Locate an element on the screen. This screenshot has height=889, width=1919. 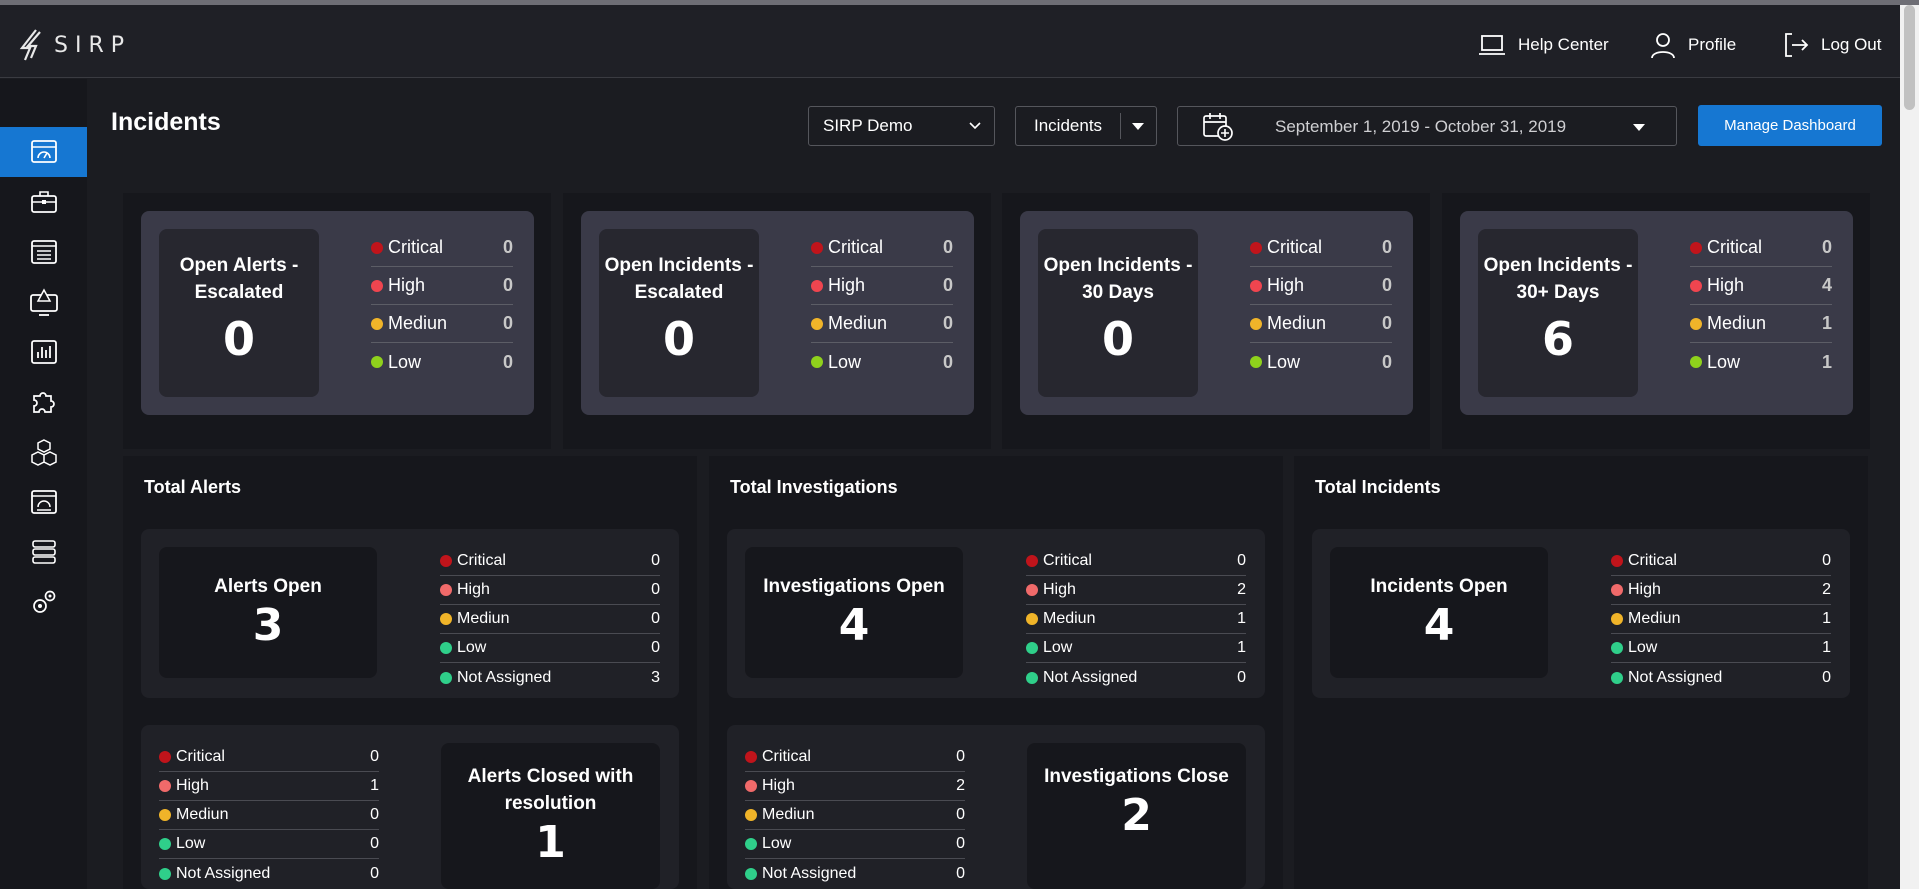
sidebar-item-settings is located at coordinates (43, 602).